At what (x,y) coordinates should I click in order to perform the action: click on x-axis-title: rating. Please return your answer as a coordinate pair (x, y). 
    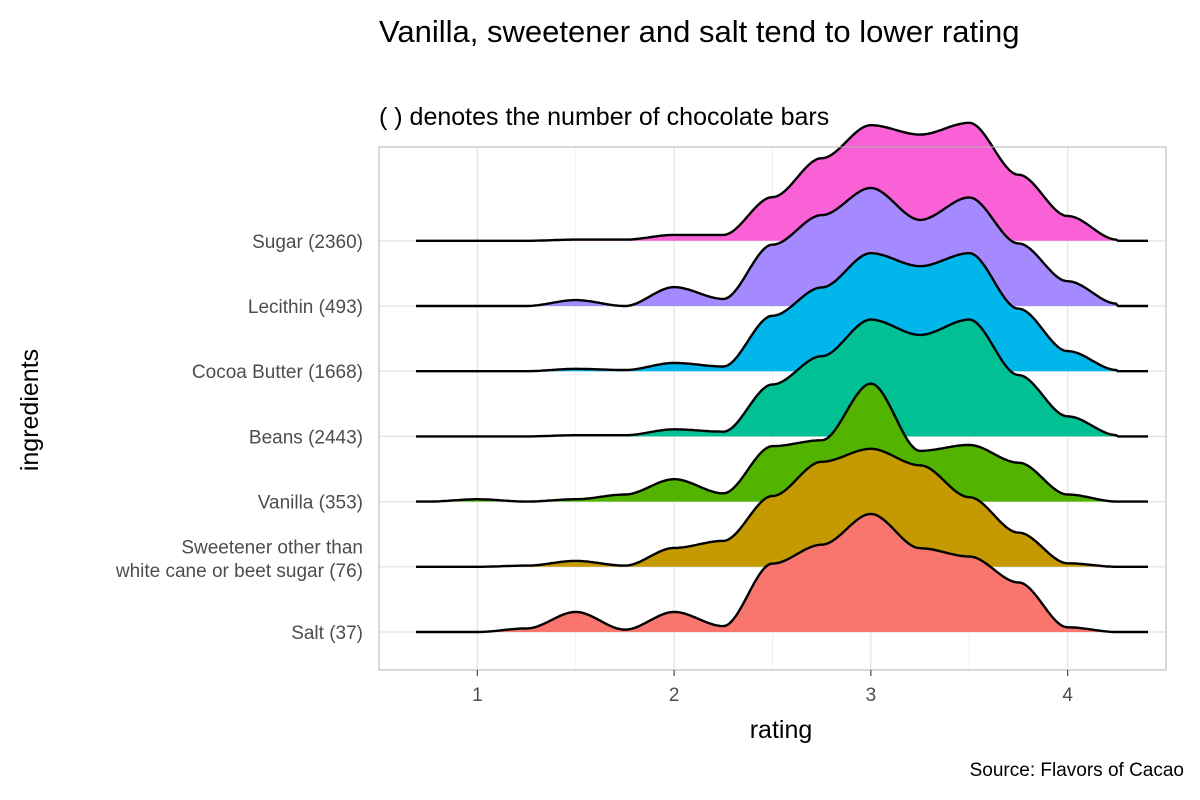
    Looking at the image, I should click on (781, 730).